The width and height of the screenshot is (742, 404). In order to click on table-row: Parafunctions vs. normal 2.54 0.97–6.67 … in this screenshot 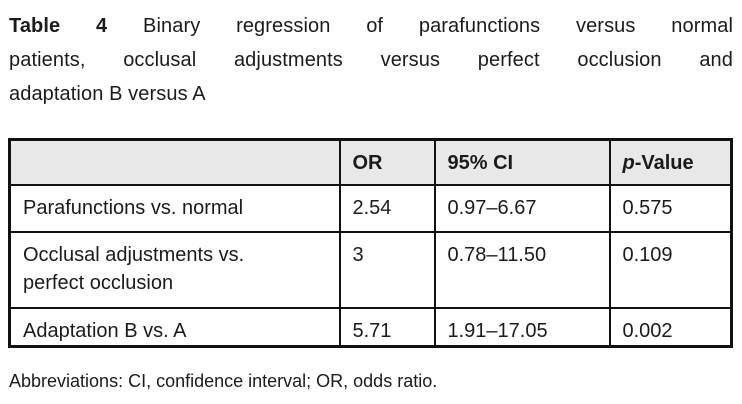, I will do `click(370, 208)`.